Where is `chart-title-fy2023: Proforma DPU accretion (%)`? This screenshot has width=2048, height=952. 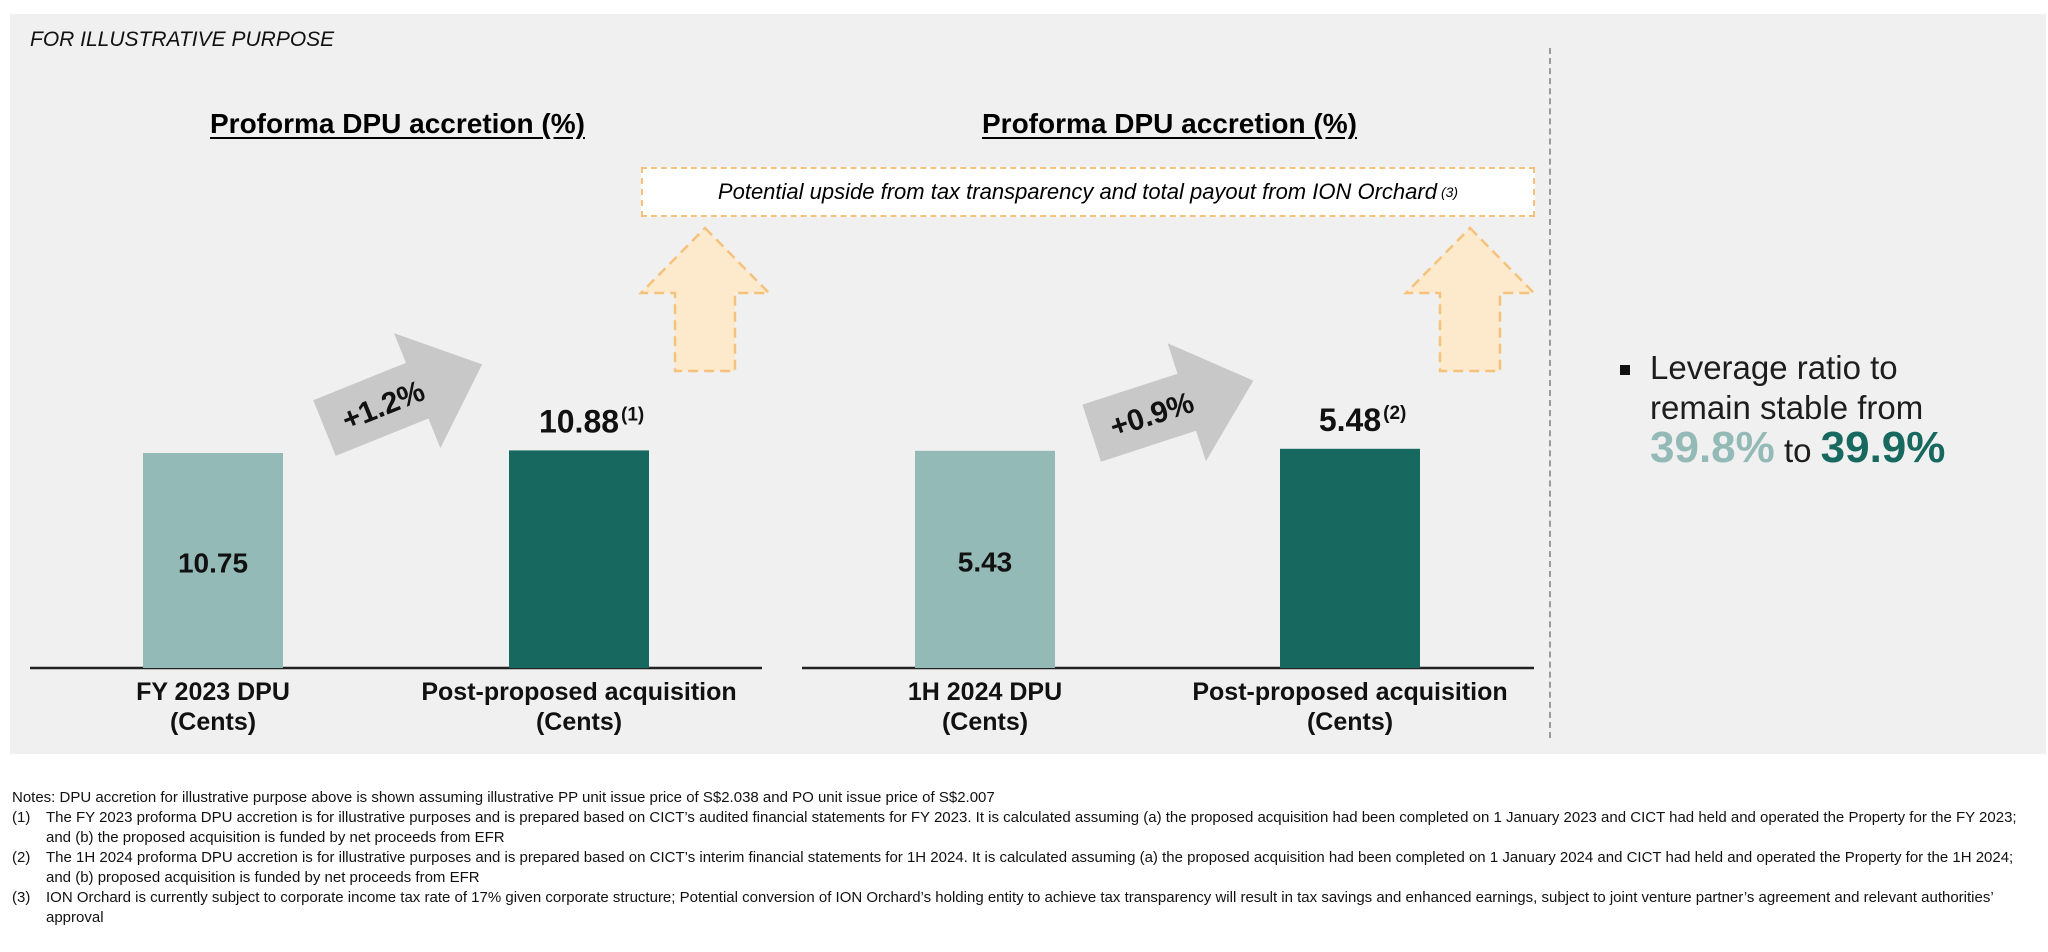 chart-title-fy2023: Proforma DPU accretion (%) is located at coordinates (397, 123).